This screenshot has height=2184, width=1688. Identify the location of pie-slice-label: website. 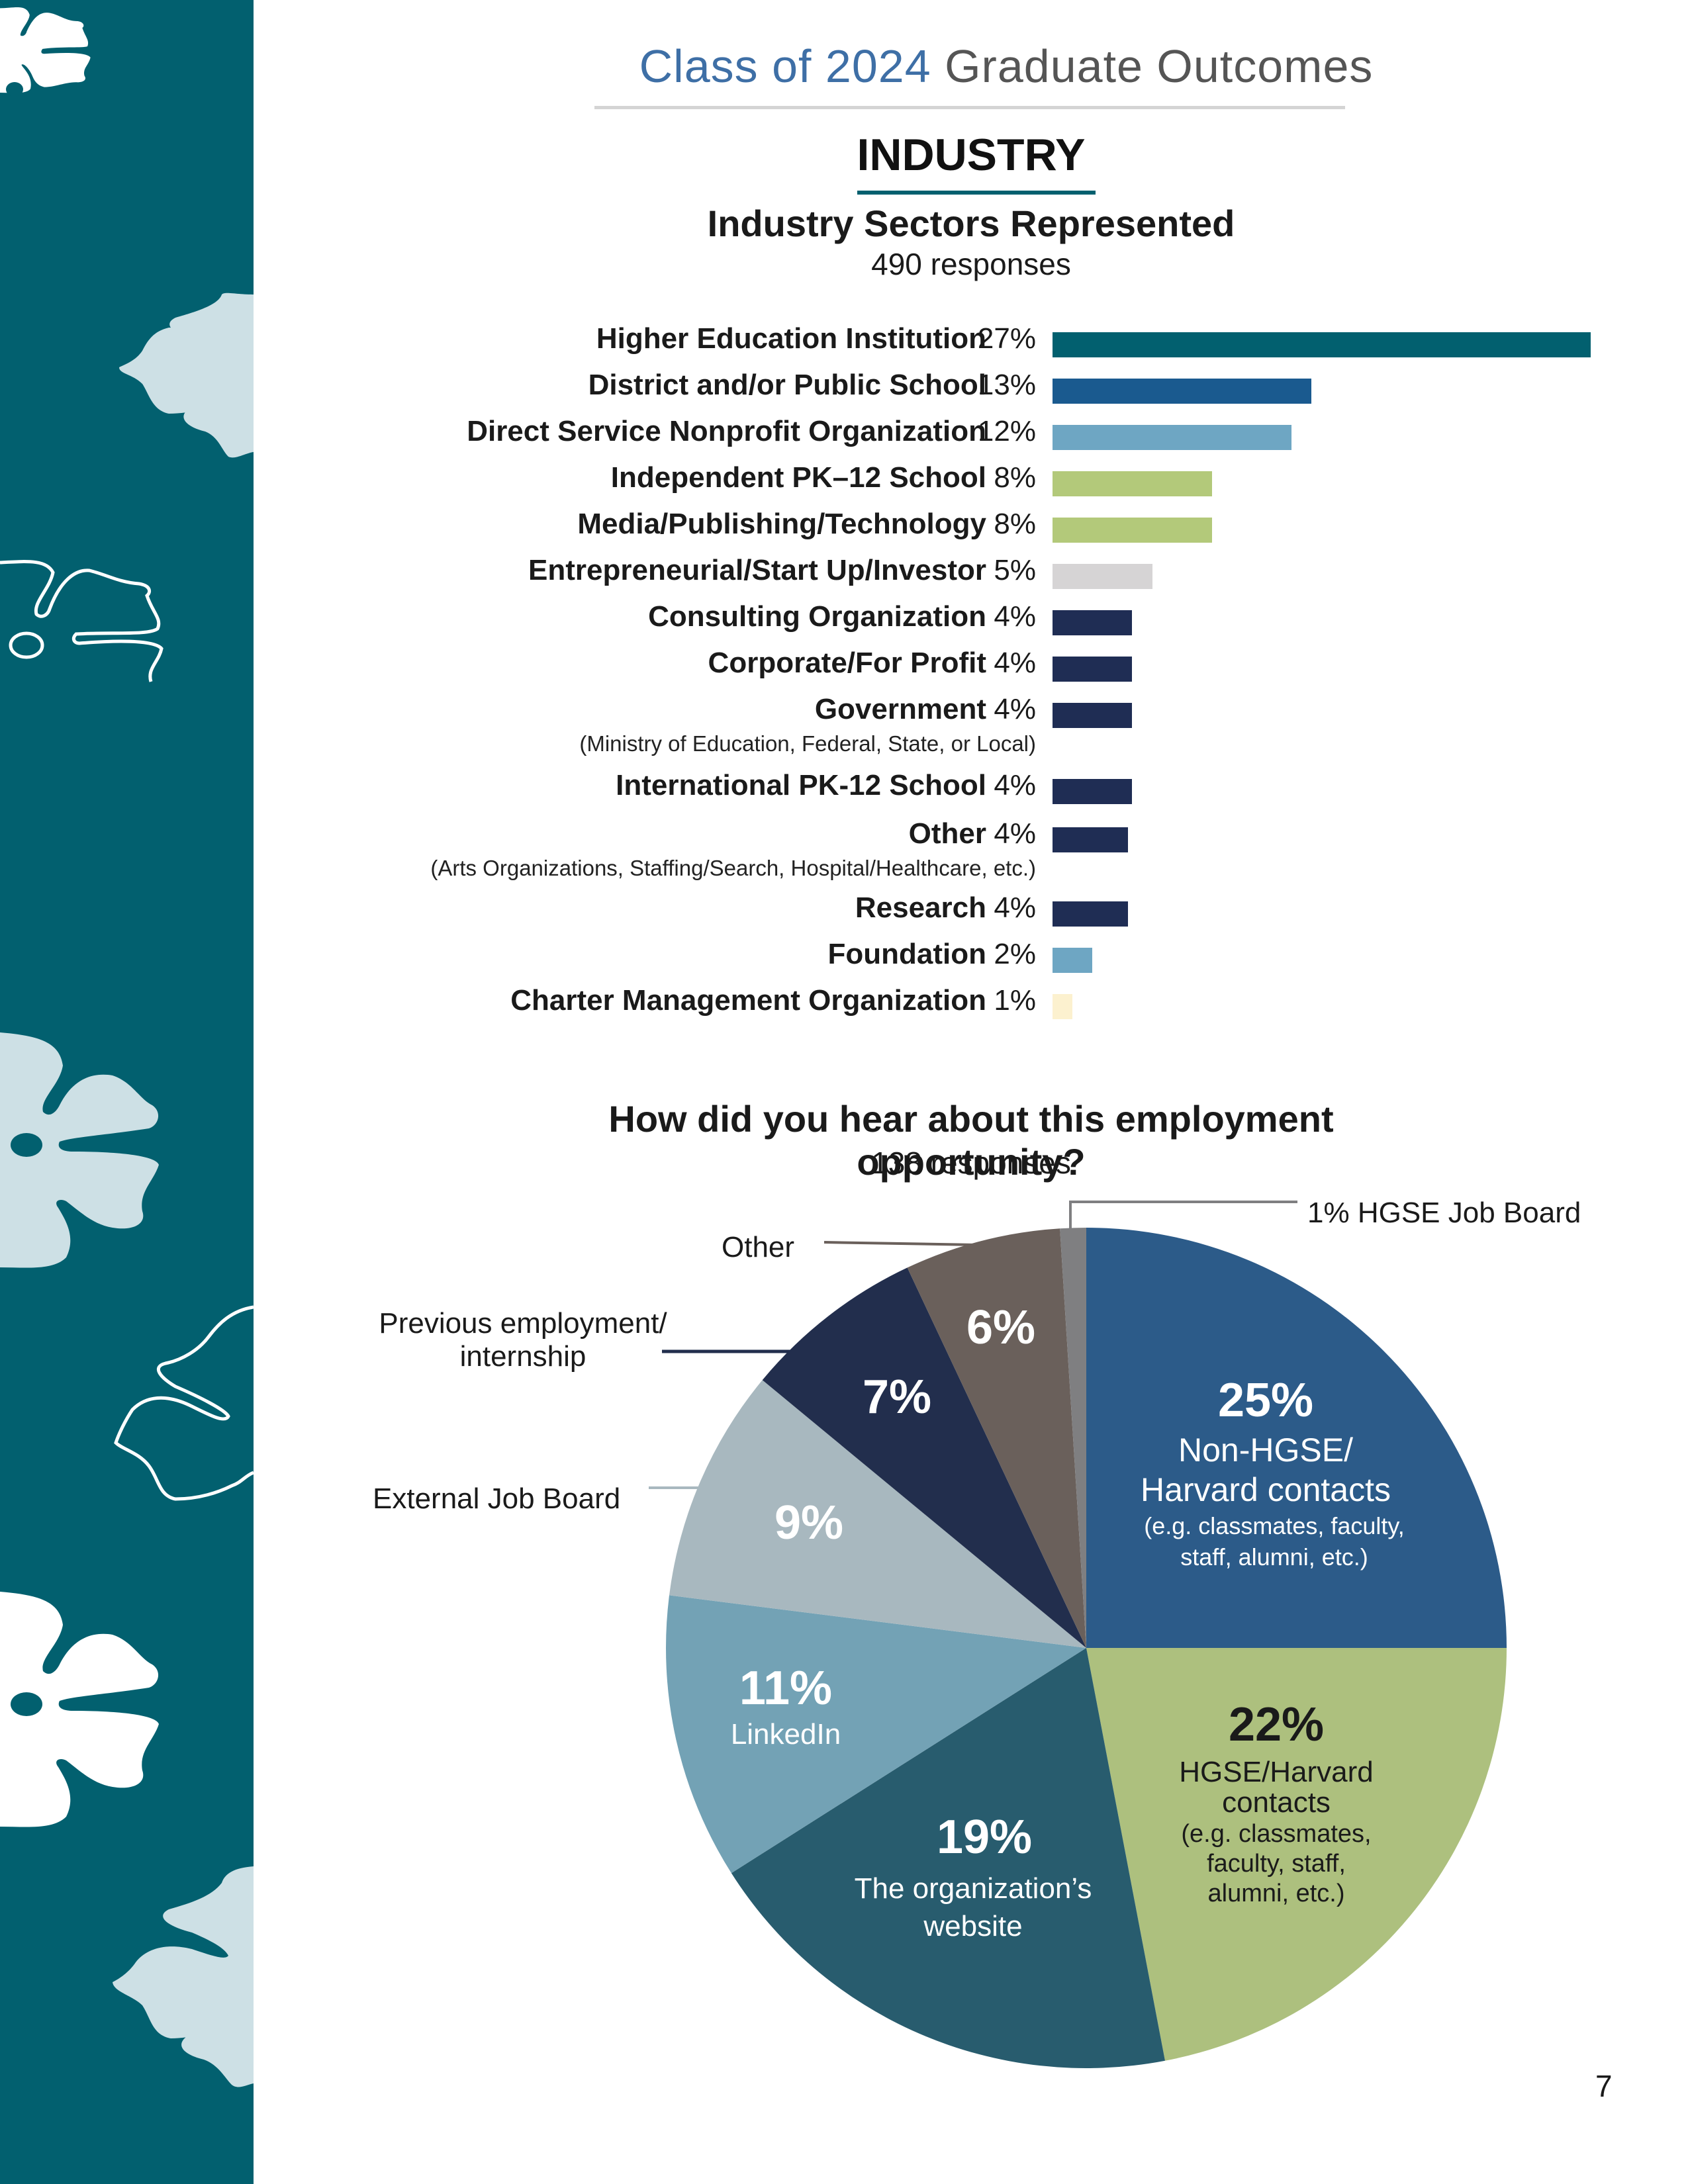
(972, 1926).